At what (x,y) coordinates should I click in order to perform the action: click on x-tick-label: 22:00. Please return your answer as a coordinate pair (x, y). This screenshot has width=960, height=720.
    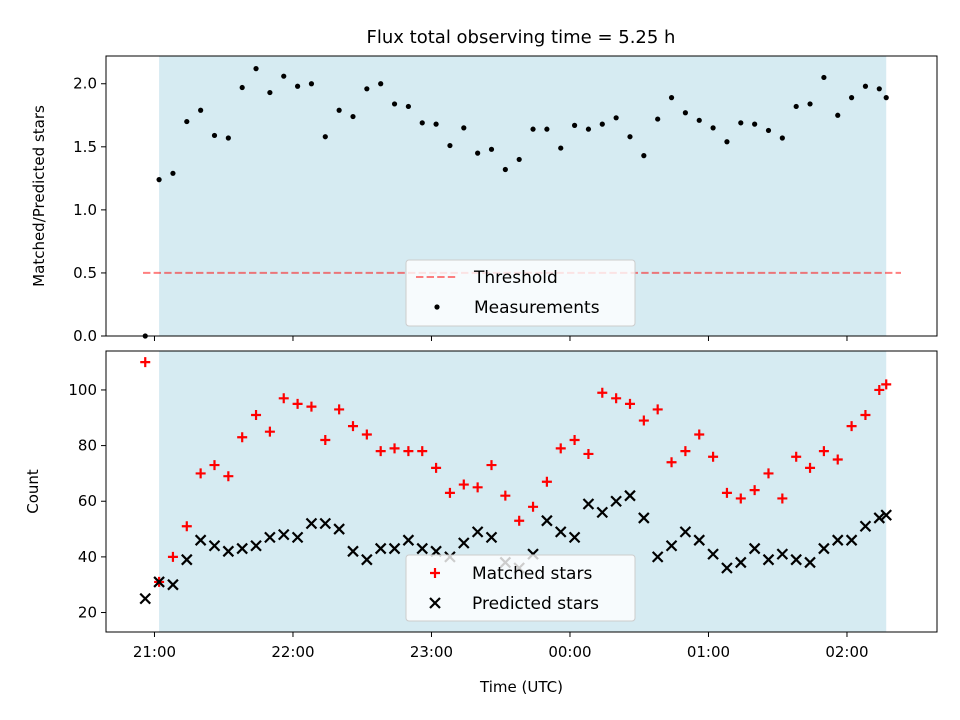
    Looking at the image, I should click on (292, 652).